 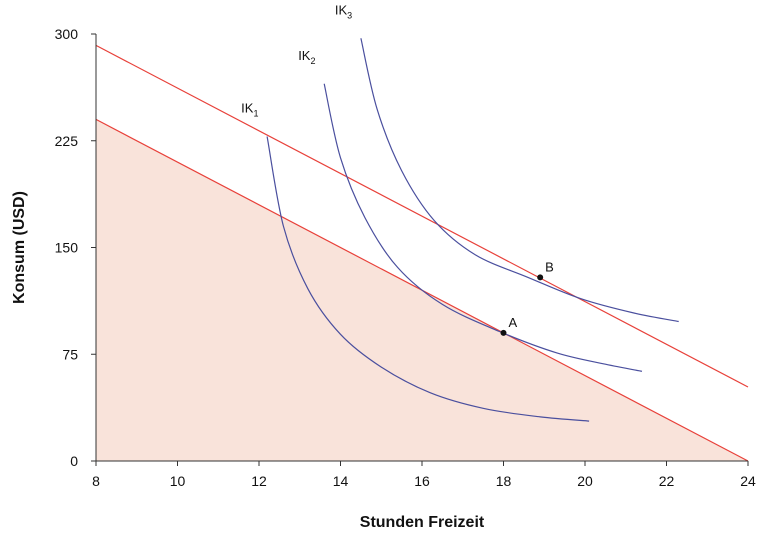 I want to click on y-tick-label: 75, so click(x=70, y=354).